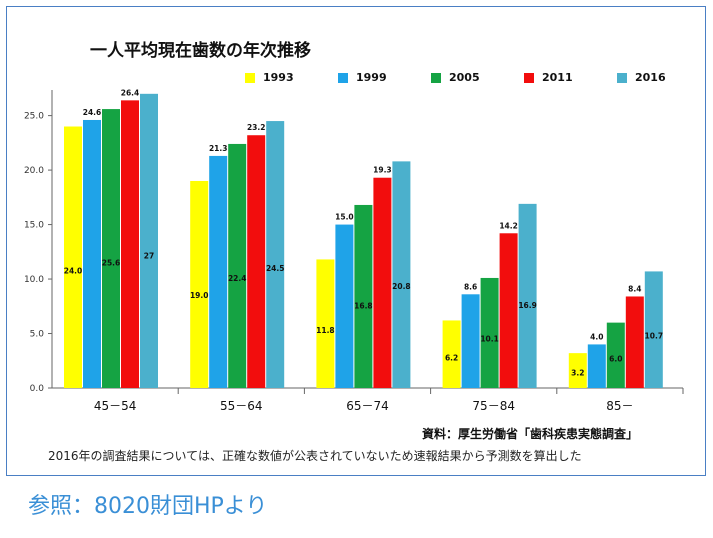 The width and height of the screenshot is (713, 538). What do you see at coordinates (344, 217) in the screenshot?
I see `data-label-1999-2: 15.0` at bounding box center [344, 217].